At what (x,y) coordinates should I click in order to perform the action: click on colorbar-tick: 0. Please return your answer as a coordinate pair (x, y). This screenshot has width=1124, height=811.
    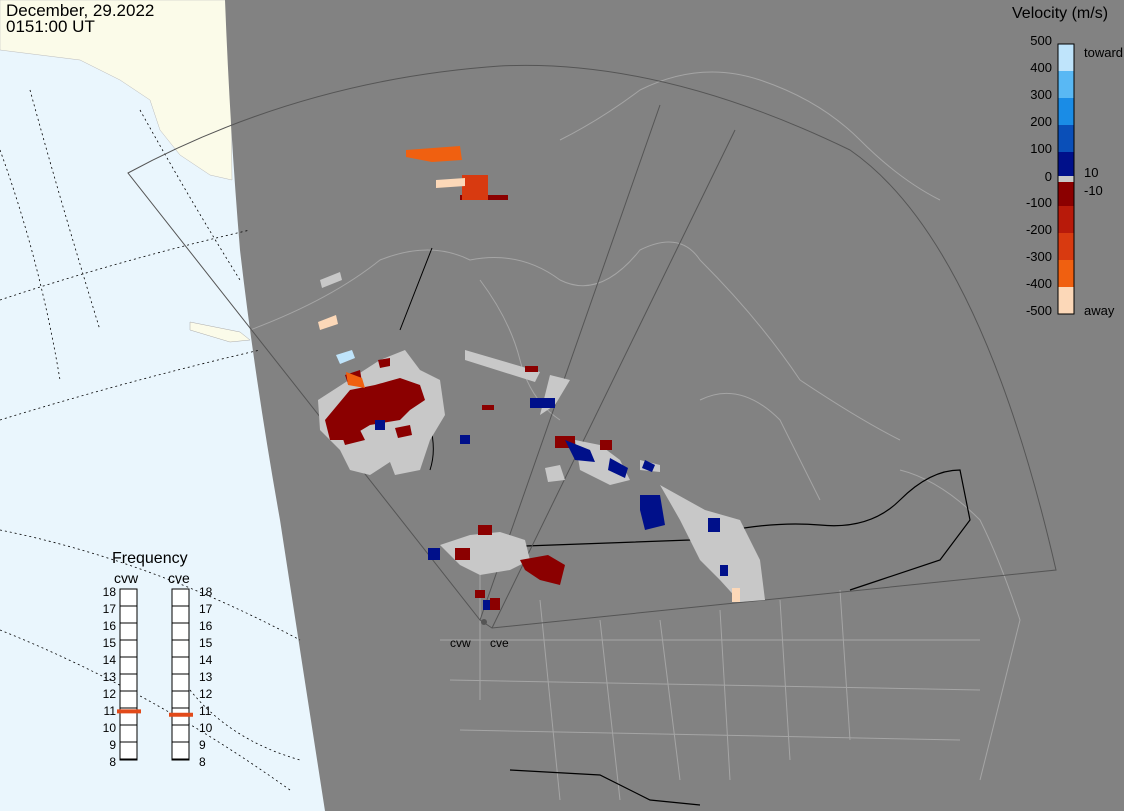
    Looking at the image, I should click on (1048, 176).